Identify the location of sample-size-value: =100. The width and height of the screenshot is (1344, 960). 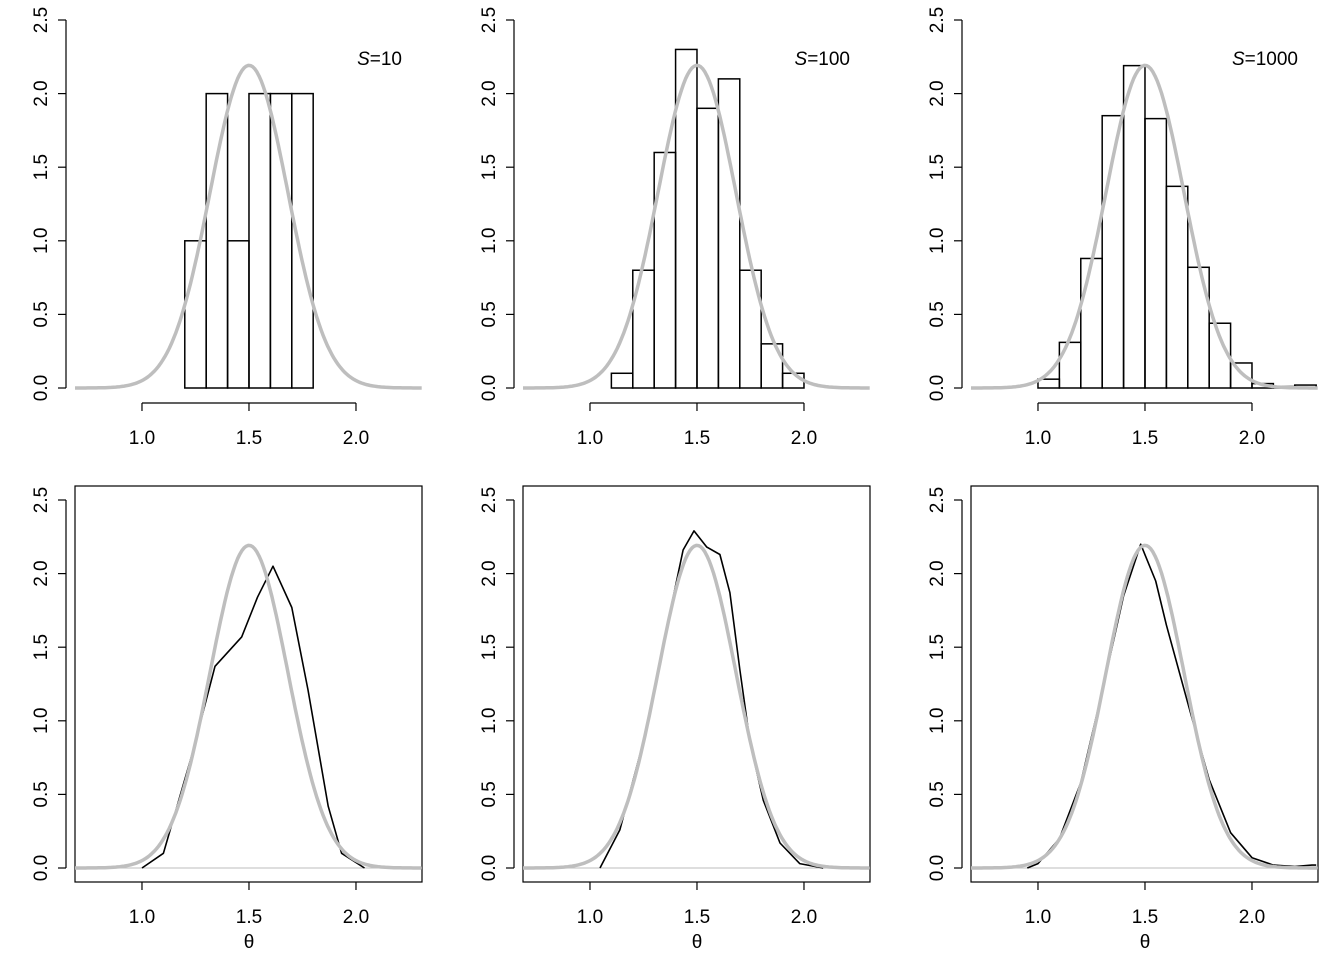
(828, 59).